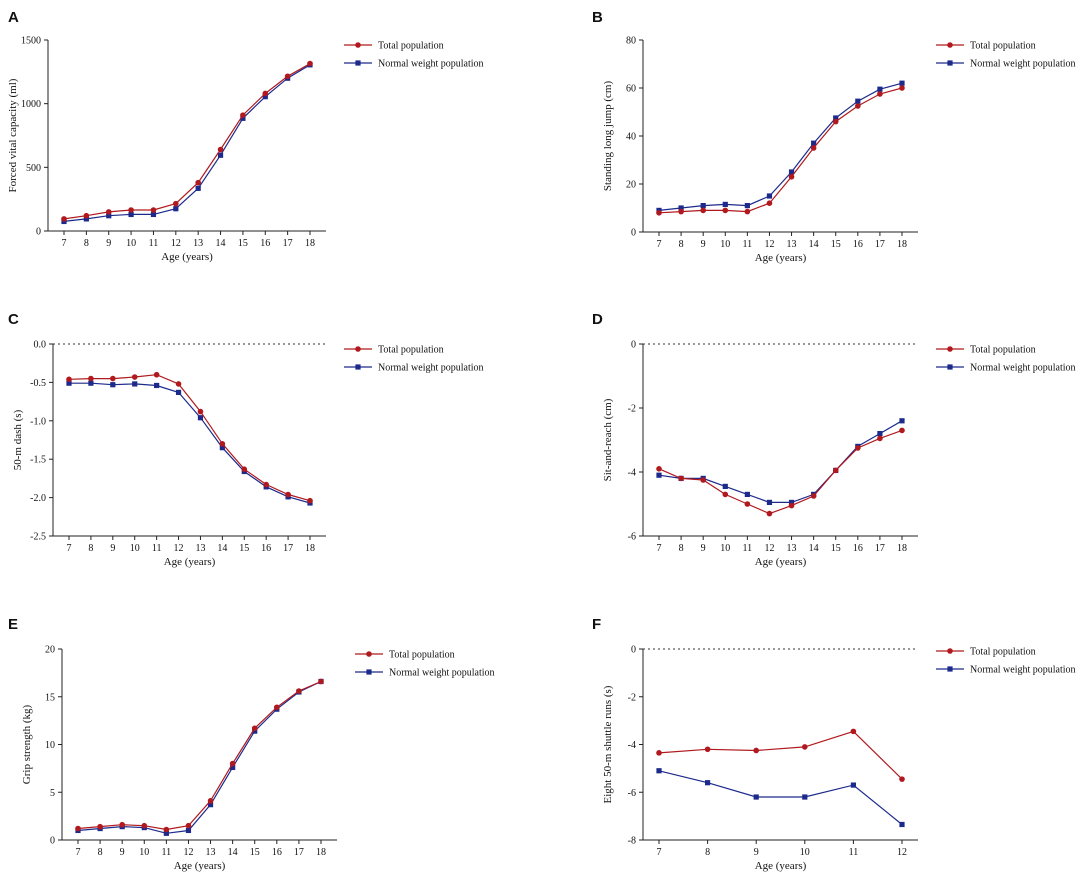  Describe the element at coordinates (781, 258) in the screenshot. I see `x-axis-label: Age (years)` at that location.